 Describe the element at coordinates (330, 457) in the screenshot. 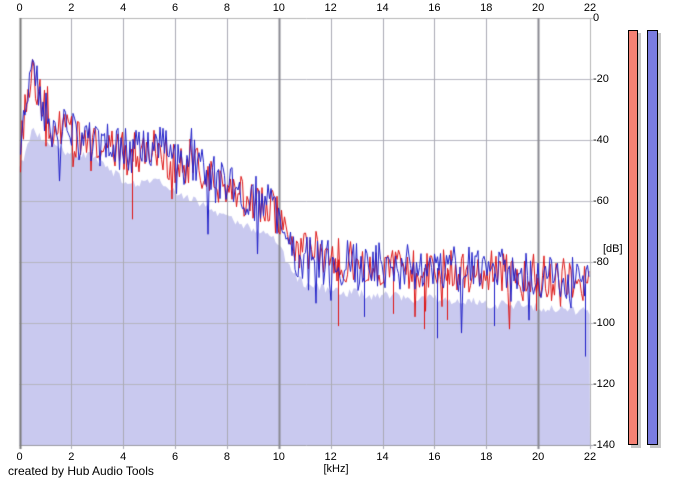

I see `x-axis-tick-bottom: 12` at that location.